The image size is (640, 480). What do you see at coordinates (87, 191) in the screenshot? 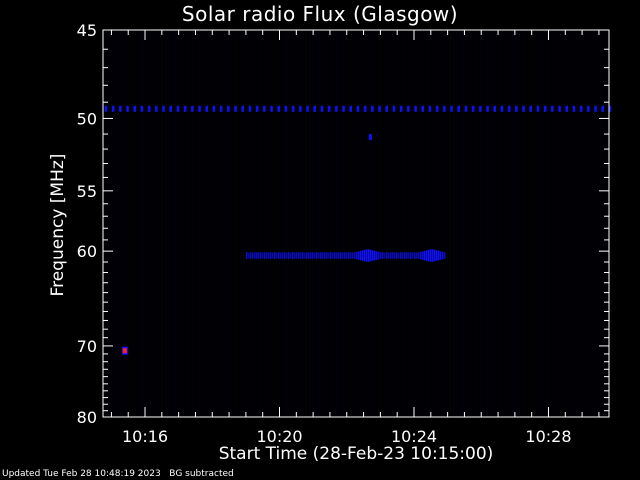
I see `y-tick-label: 55` at bounding box center [87, 191].